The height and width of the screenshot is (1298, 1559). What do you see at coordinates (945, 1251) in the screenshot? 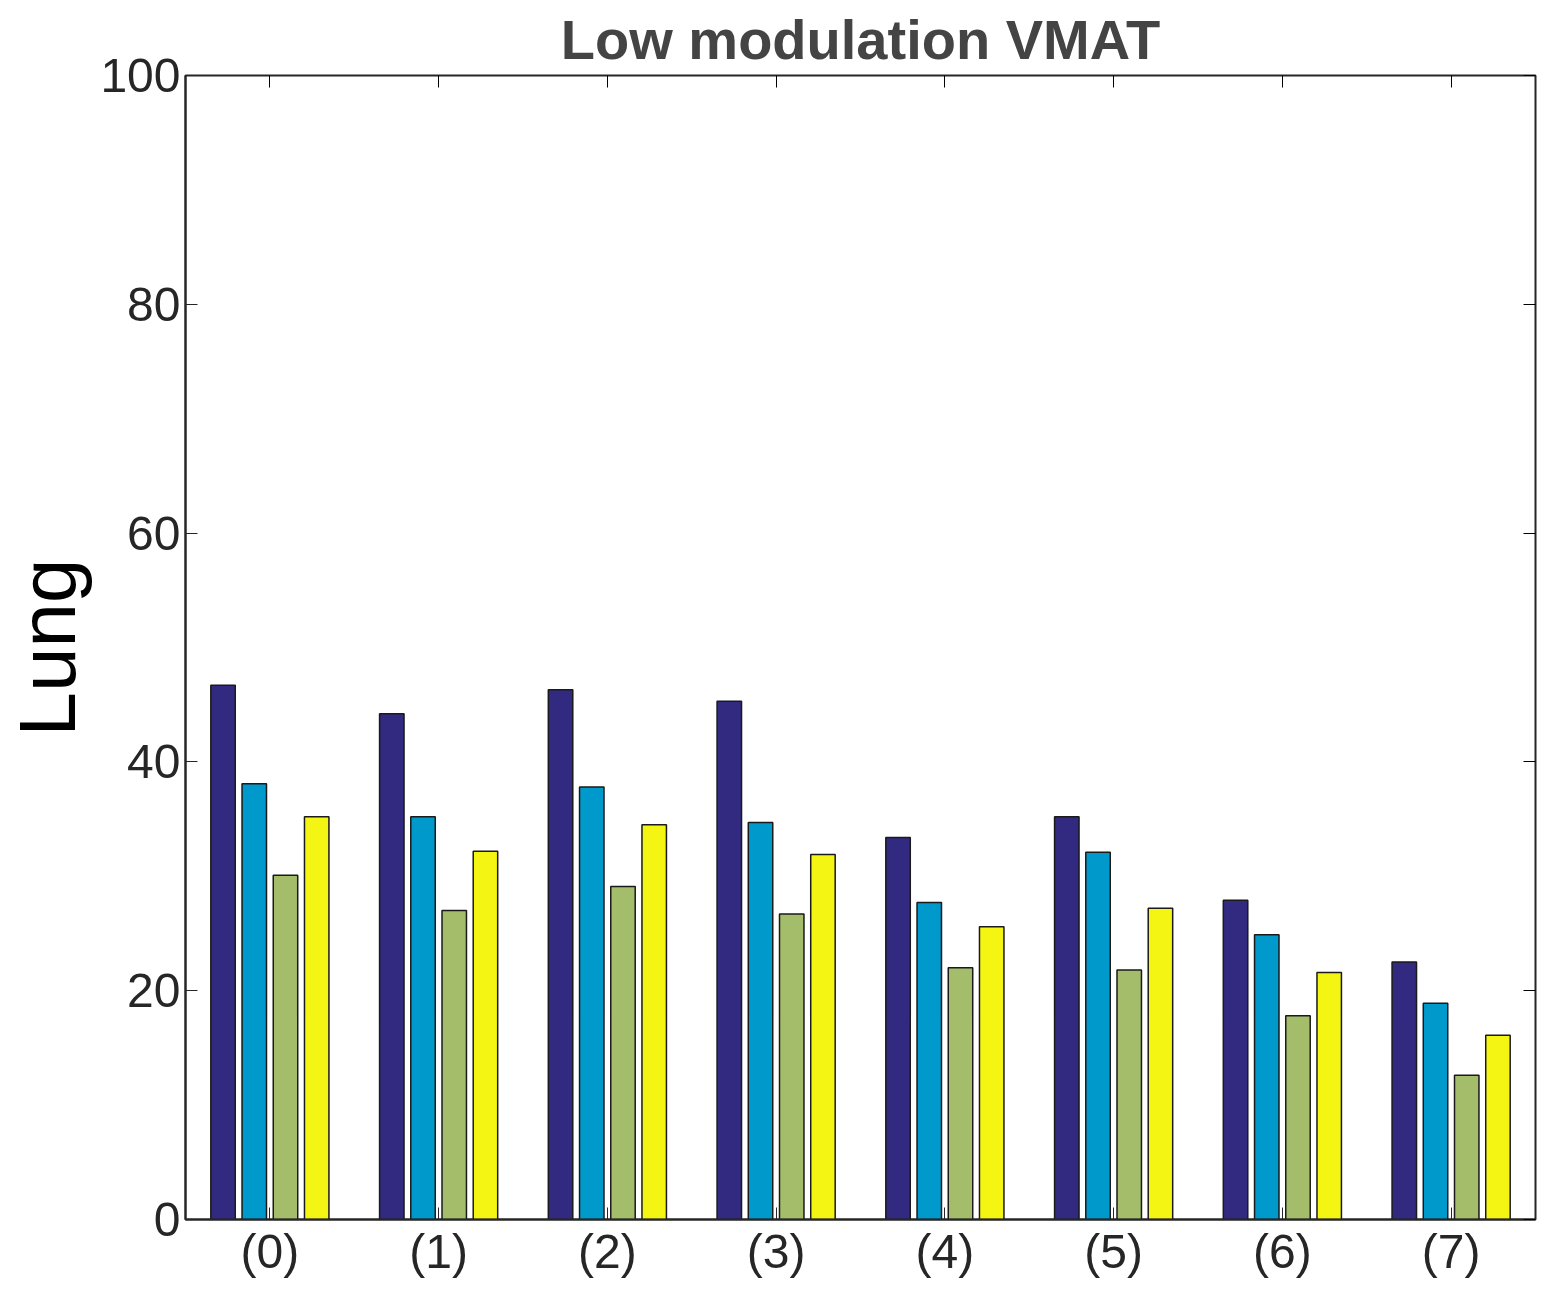
I see `x-tick-label: (4)` at bounding box center [945, 1251].